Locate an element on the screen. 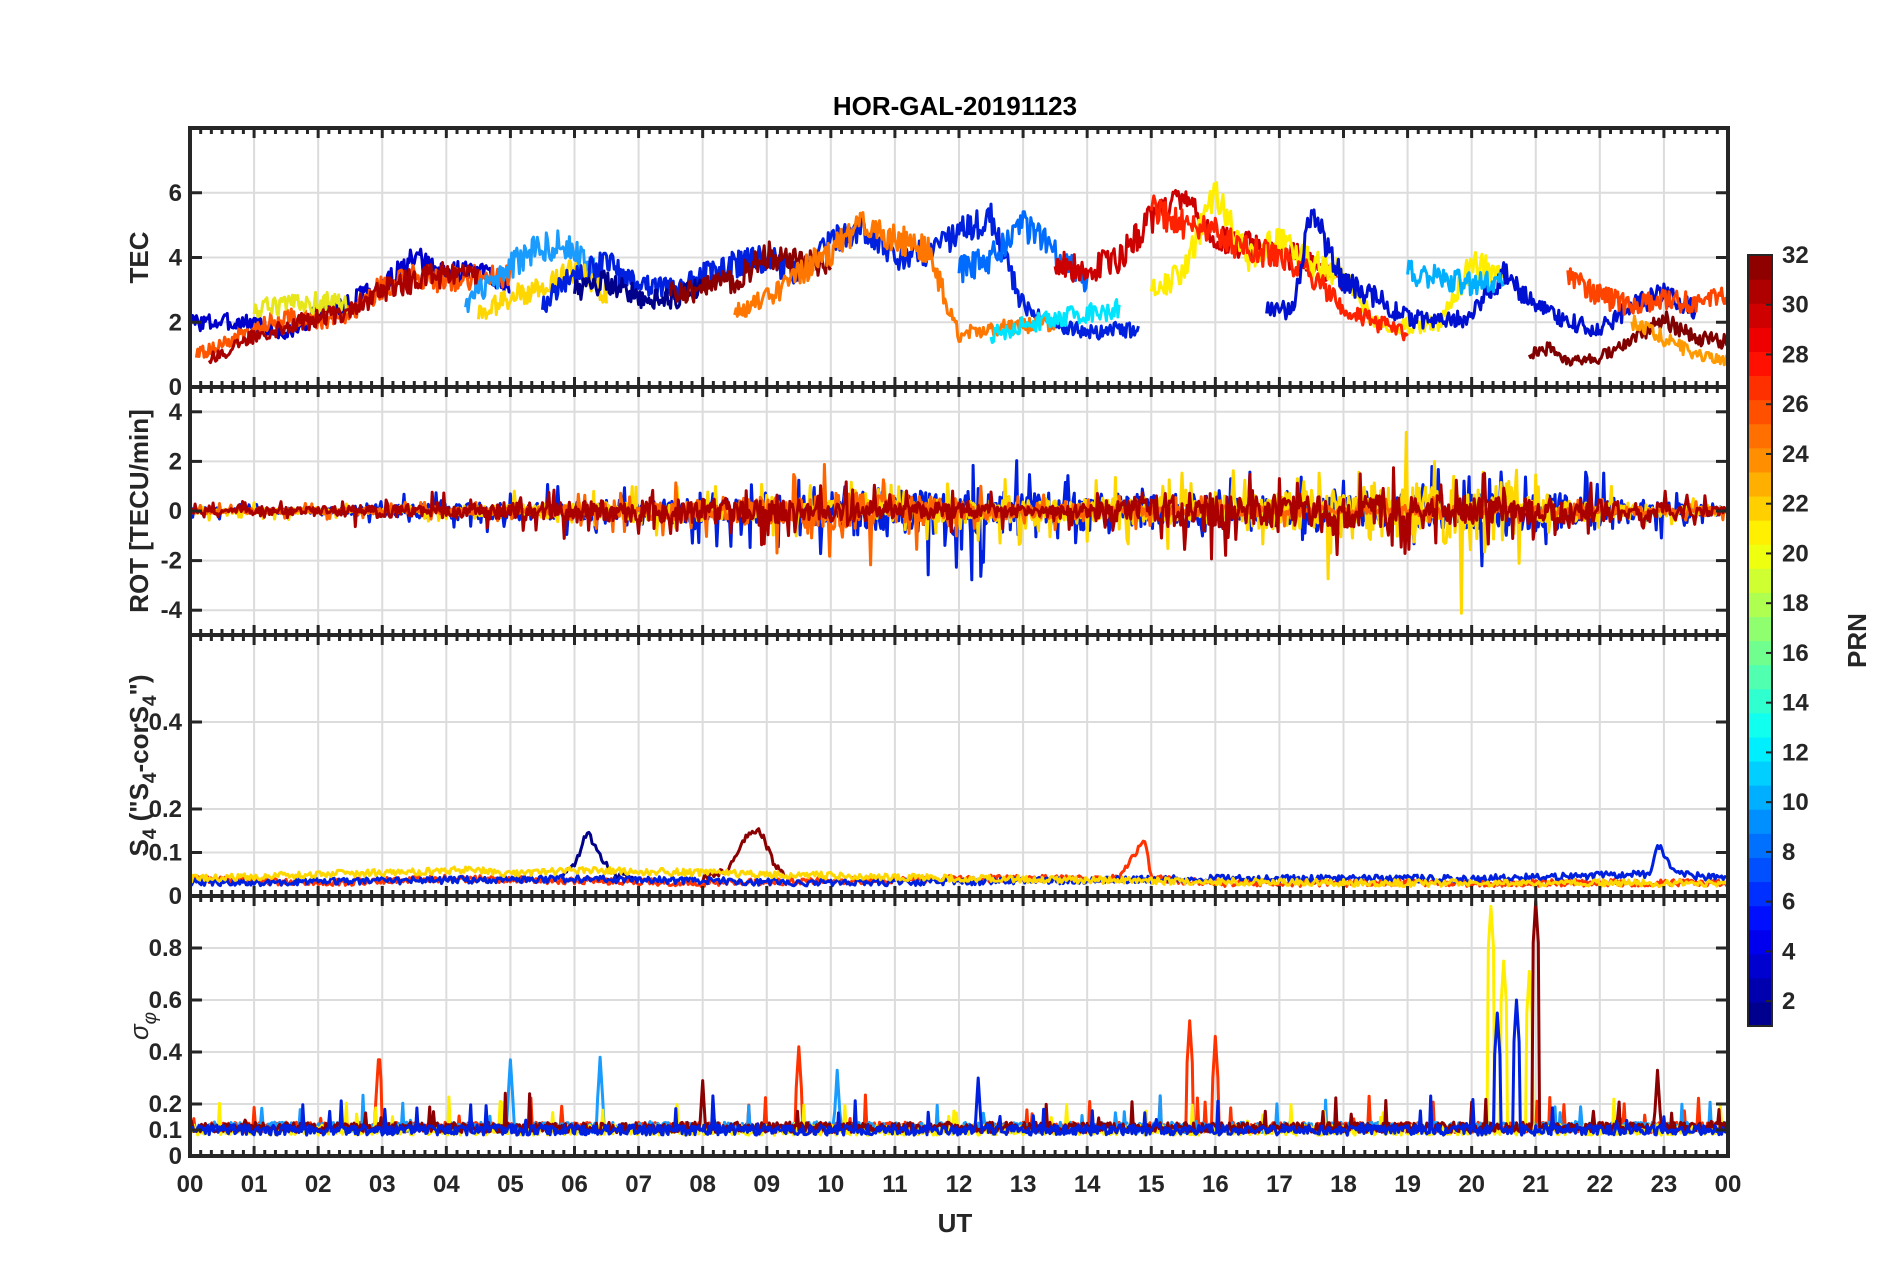  x-tick-label: 18 is located at coordinates (1343, 1184).